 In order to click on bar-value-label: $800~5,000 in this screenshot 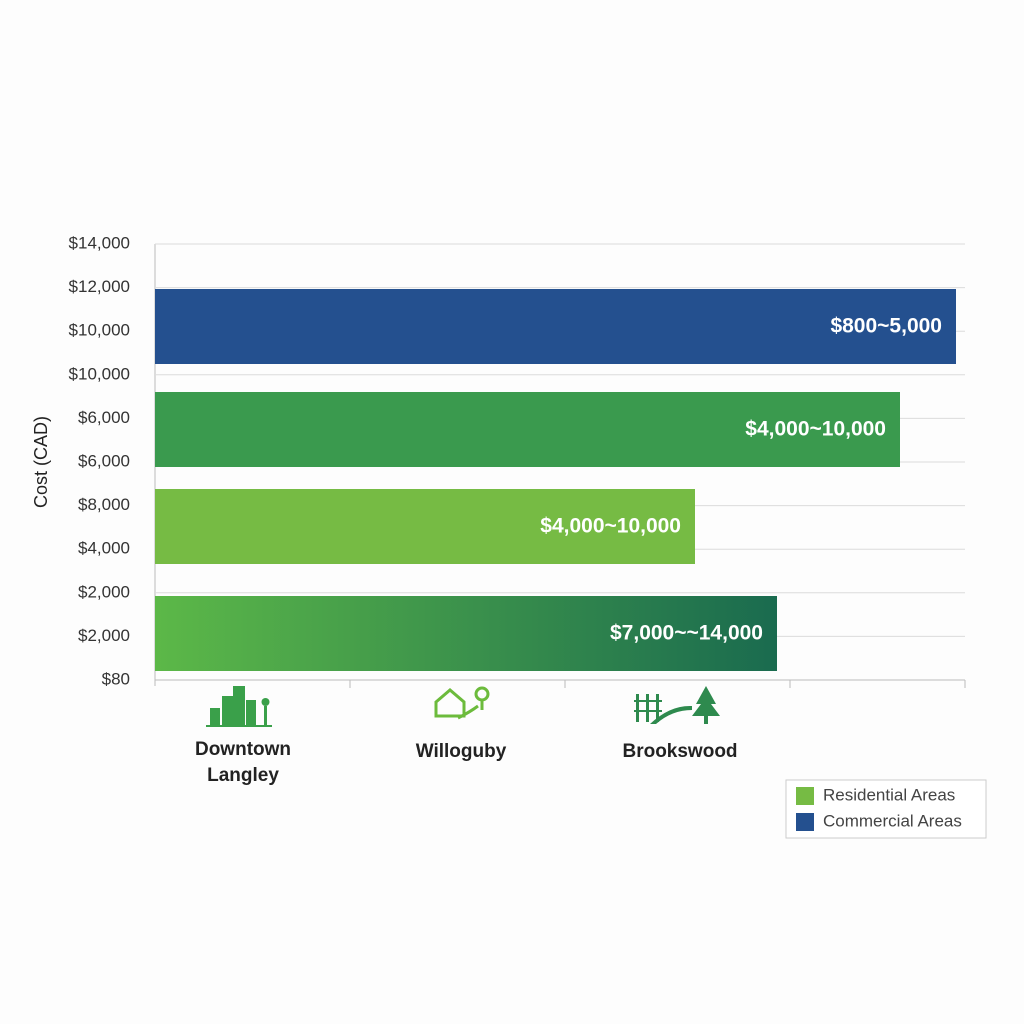, I will do `click(886, 326)`.